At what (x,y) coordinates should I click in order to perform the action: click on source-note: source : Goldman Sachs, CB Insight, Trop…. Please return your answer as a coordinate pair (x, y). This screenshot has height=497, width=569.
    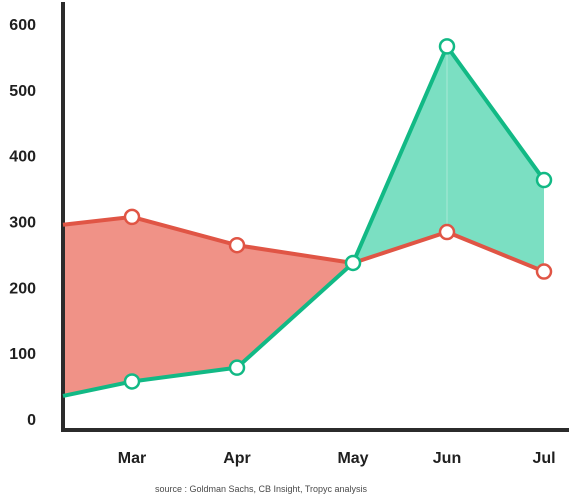
    Looking at the image, I should click on (261, 489).